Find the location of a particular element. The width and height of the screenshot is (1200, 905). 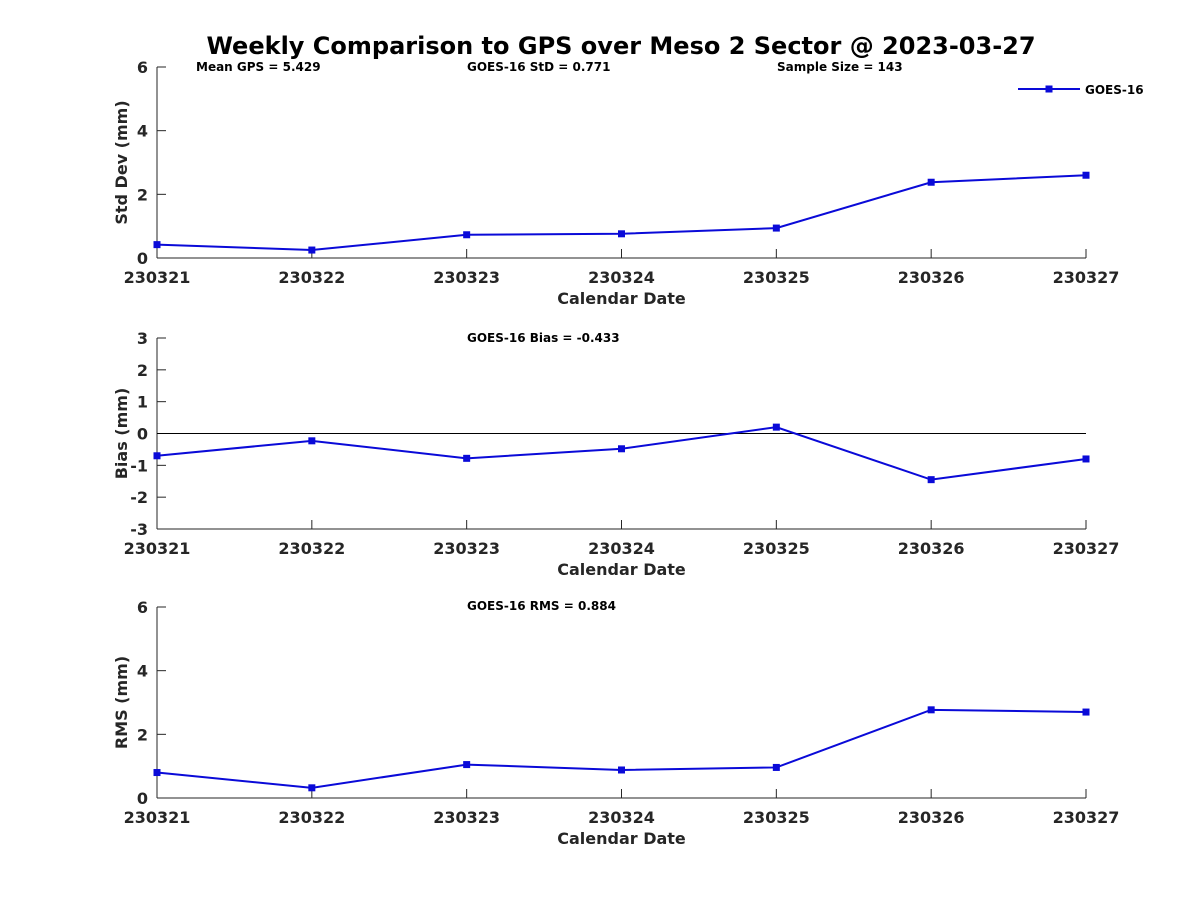

panel-1-annotation: Mean GPS = 5.429 is located at coordinates (258, 67).